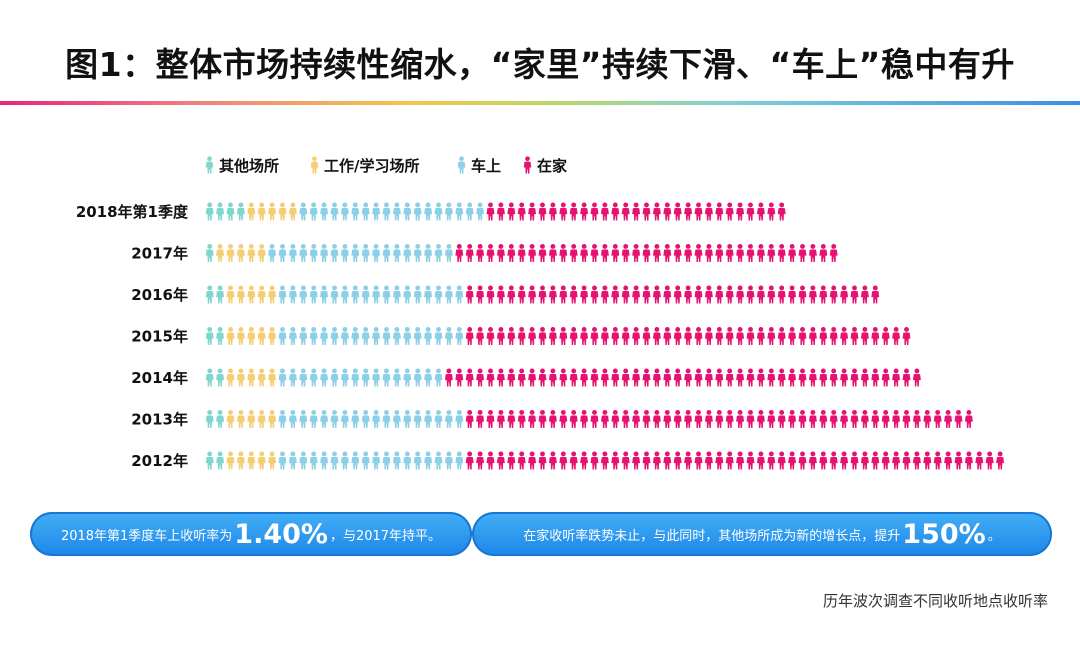 The image size is (1080, 652). What do you see at coordinates (251, 534) in the screenshot?
I see `callout-left: 2018年第1季度车上收听率为 1.40% ，与2017年持平。` at bounding box center [251, 534].